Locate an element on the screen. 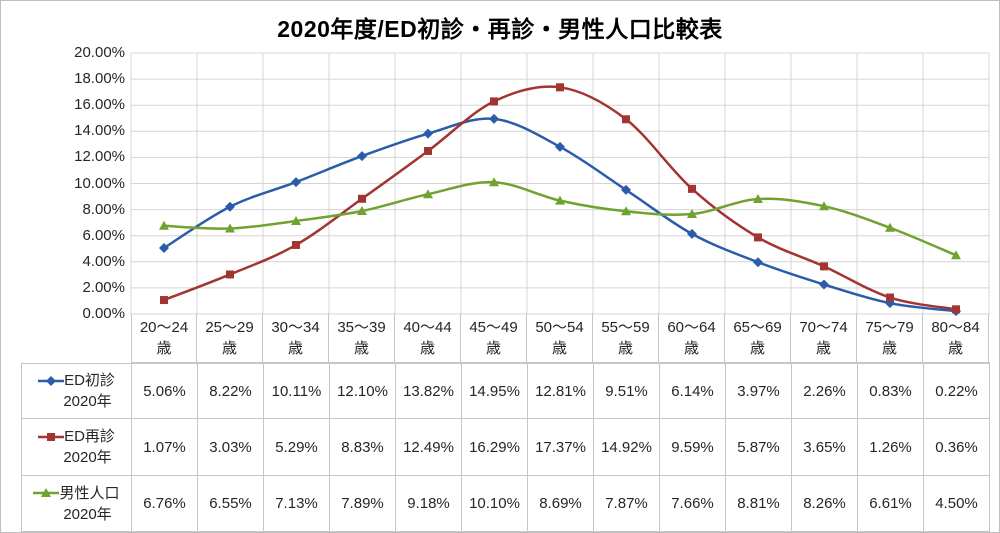 Image resolution: width=1000 pixels, height=533 pixels. table-value-cell: 14.95% is located at coordinates (495, 391).